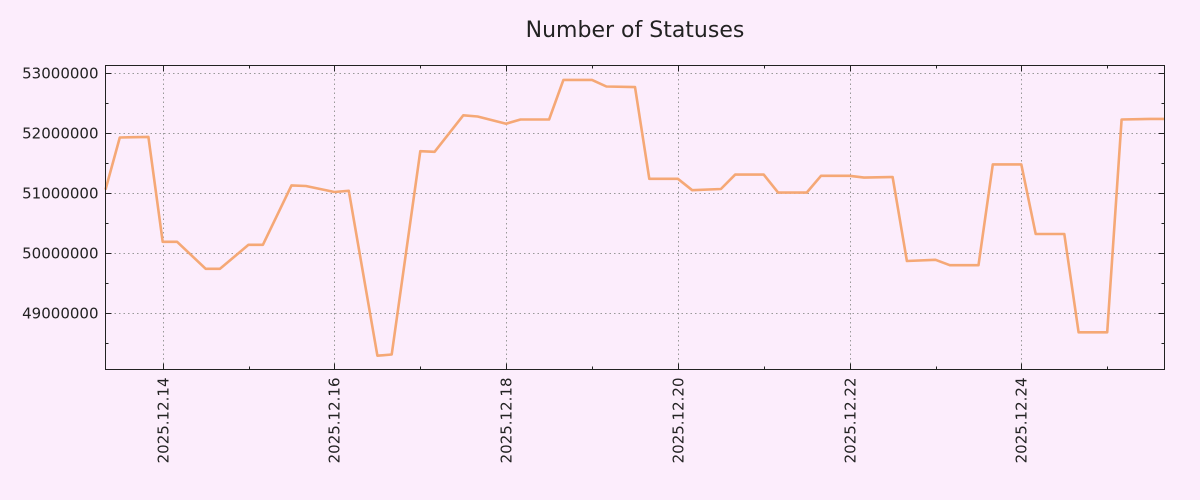  I want to click on x-tick-label: 2025.12.24, so click(1022, 421).